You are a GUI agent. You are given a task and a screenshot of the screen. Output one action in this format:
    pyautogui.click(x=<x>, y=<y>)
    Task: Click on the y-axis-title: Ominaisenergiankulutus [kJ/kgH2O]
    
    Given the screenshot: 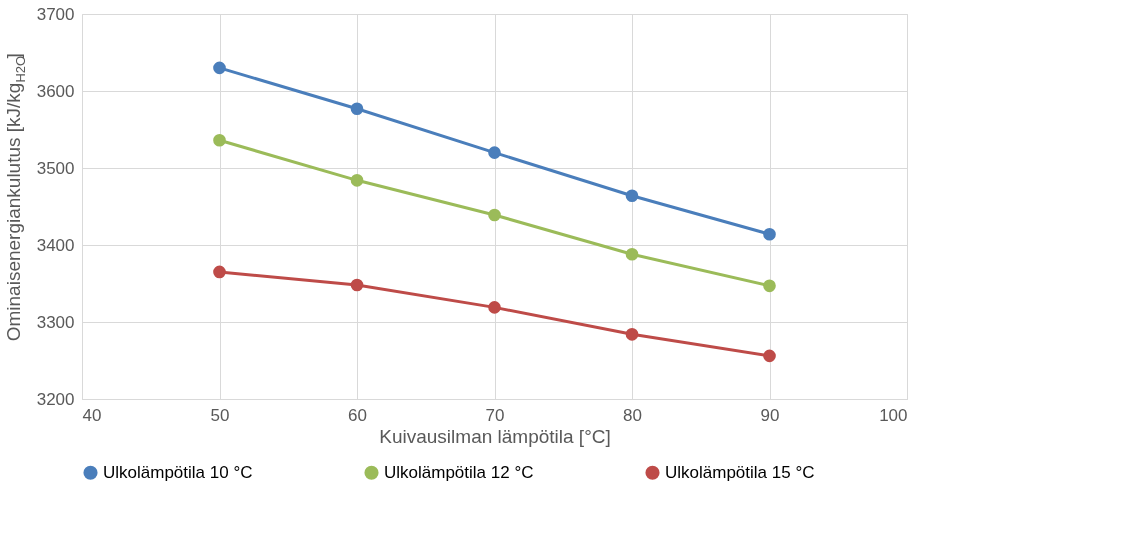 What is the action you would take?
    pyautogui.click(x=15, y=197)
    